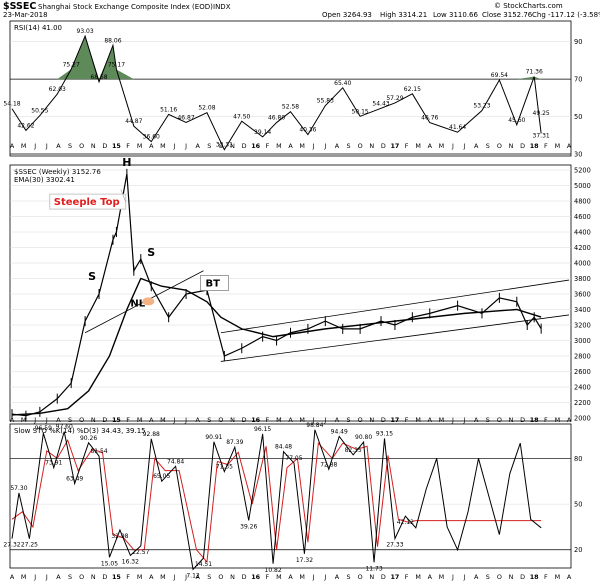  Describe the element at coordinates (224, 145) in the screenshot. I see `rsi-value-label: 32.31` at that location.